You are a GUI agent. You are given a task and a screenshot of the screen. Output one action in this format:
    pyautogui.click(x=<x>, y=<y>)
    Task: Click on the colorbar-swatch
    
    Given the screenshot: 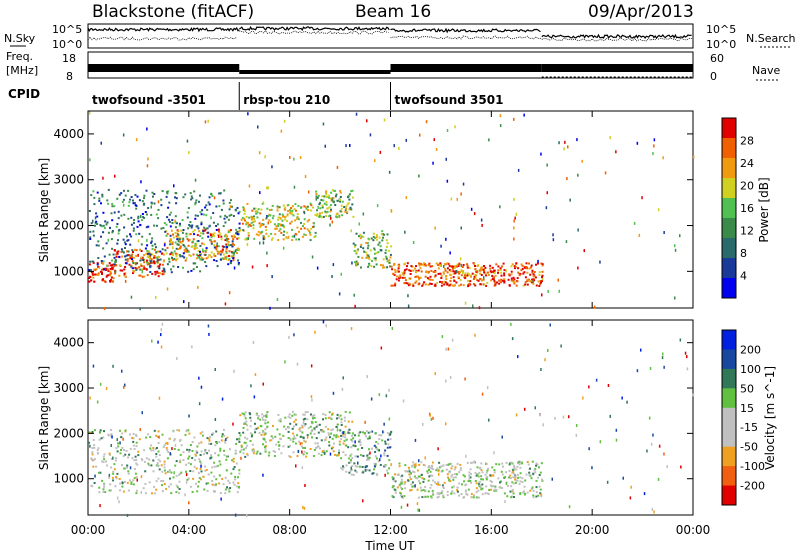 What is the action you would take?
    pyautogui.click(x=729, y=495)
    